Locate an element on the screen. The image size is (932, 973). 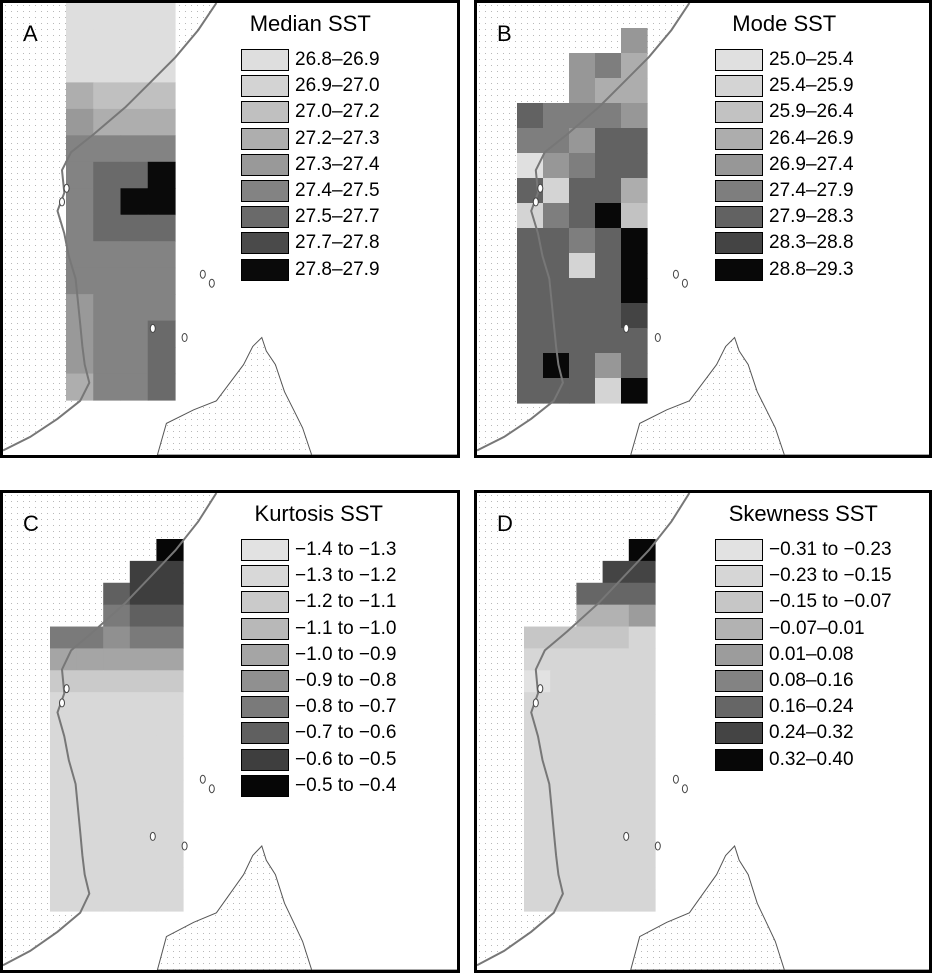
legend-item: 27.2–27.3 is located at coordinates (310, 139).